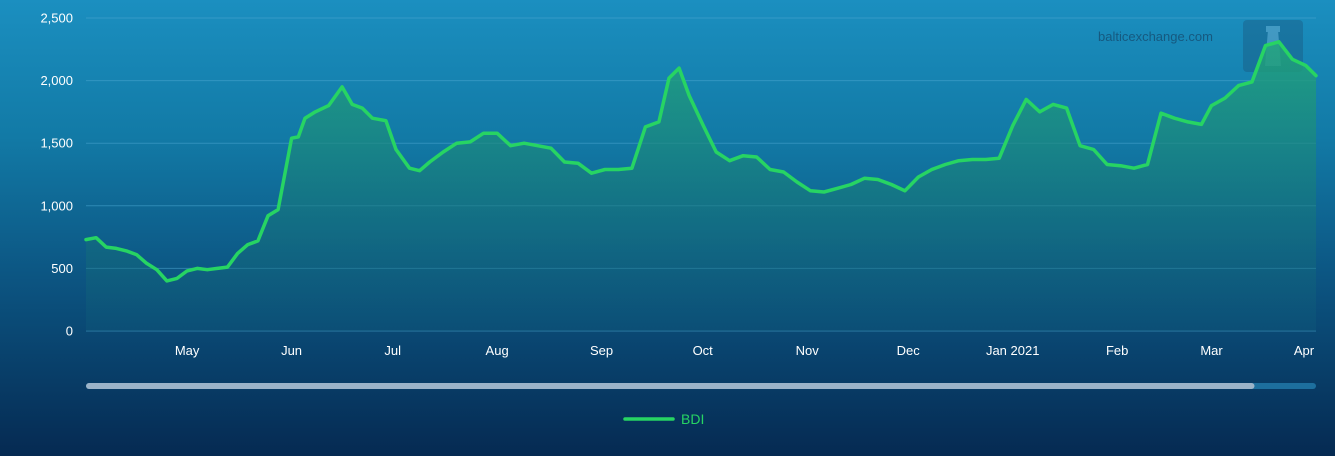 The image size is (1335, 456). Describe the element at coordinates (663, 419) in the screenshot. I see `legend: BDI` at that location.